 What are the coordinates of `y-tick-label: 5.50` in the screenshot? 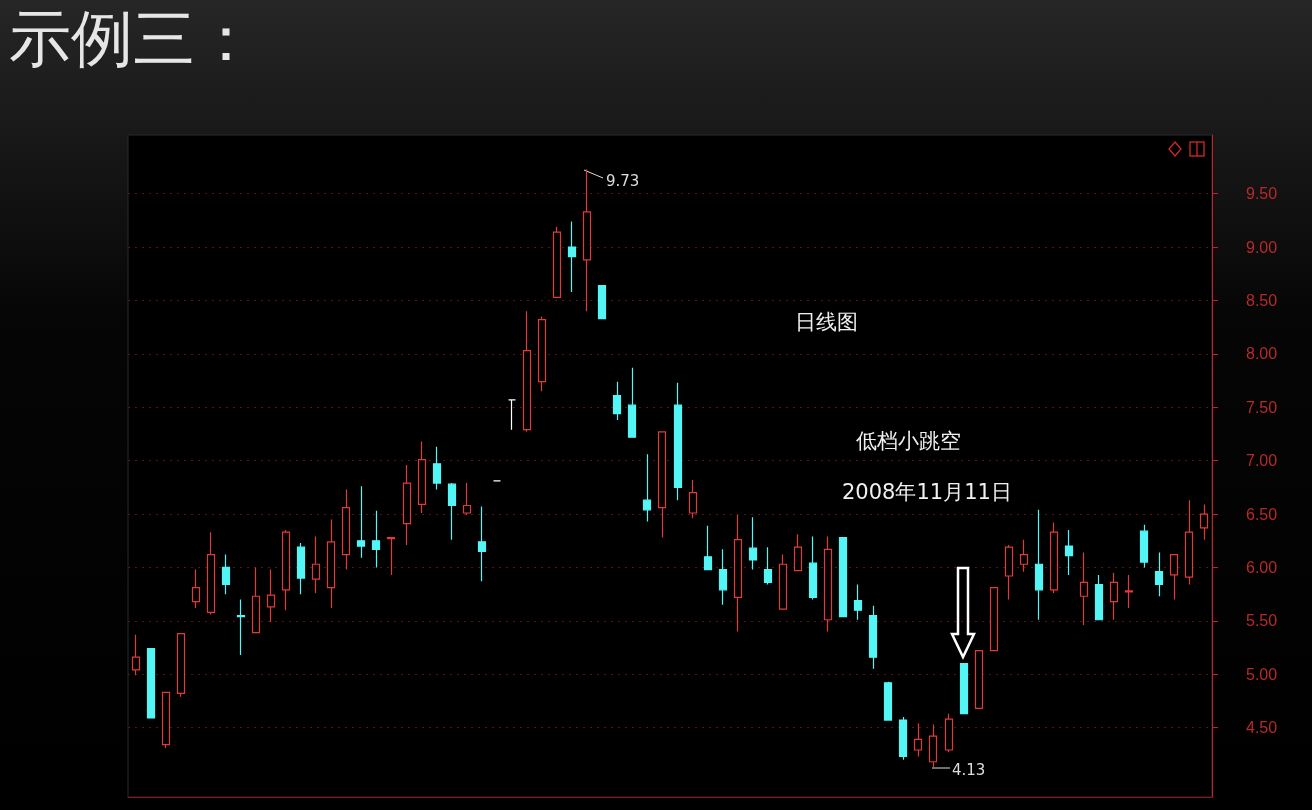 It's located at (1262, 621).